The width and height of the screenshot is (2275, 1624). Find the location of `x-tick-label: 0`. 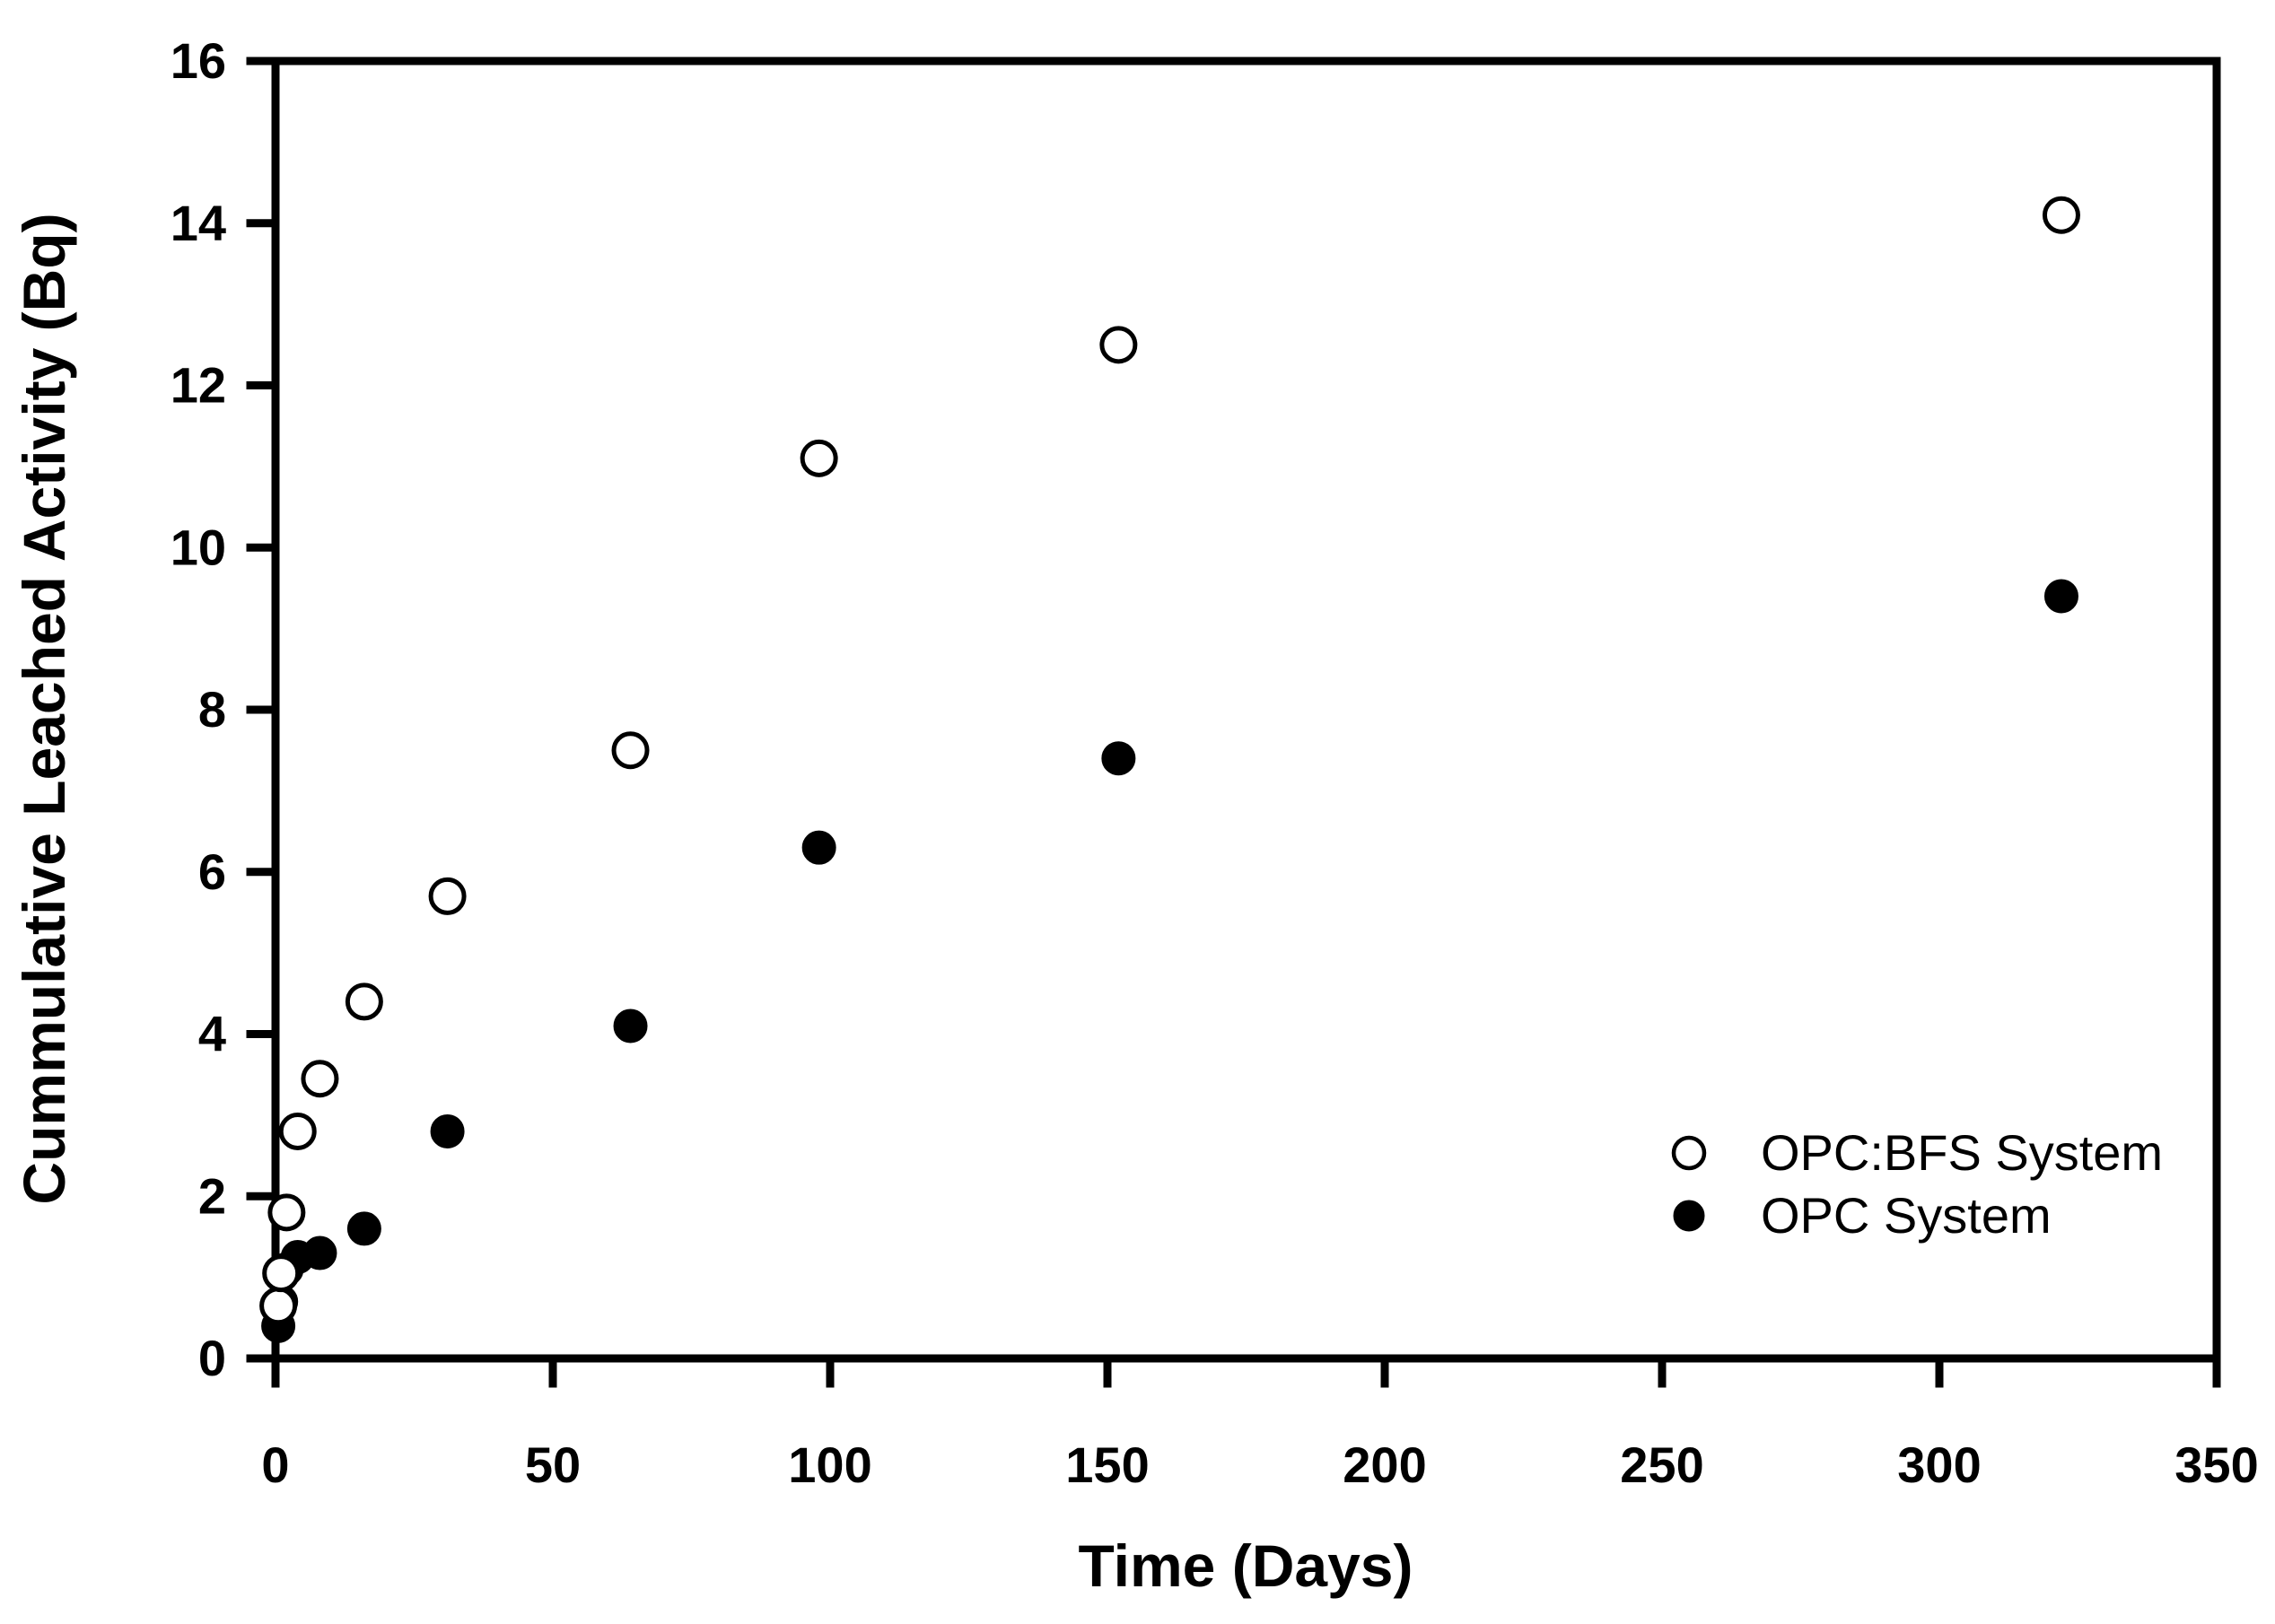

x-tick-label: 0 is located at coordinates (275, 1464).